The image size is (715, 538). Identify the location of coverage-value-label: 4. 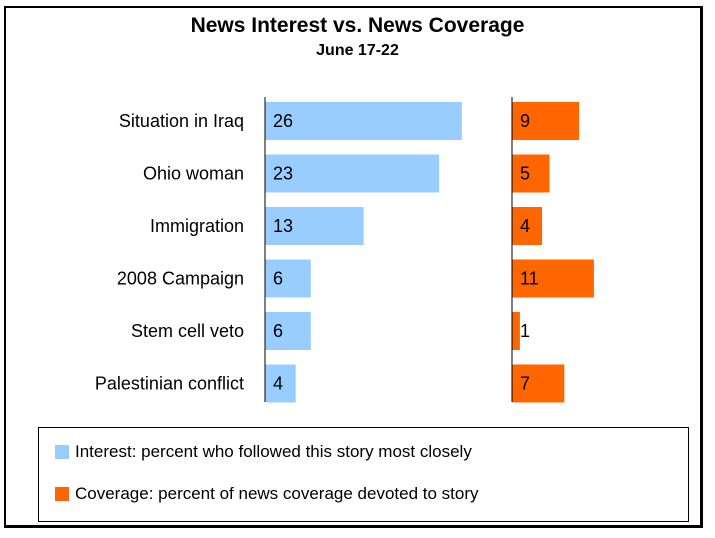
(525, 226).